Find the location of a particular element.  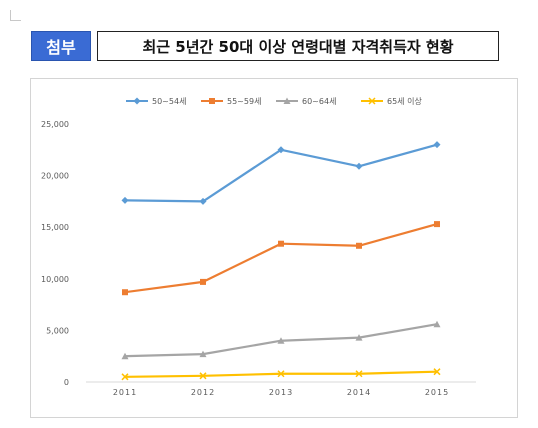

x-tick-label: 2015 is located at coordinates (437, 392).